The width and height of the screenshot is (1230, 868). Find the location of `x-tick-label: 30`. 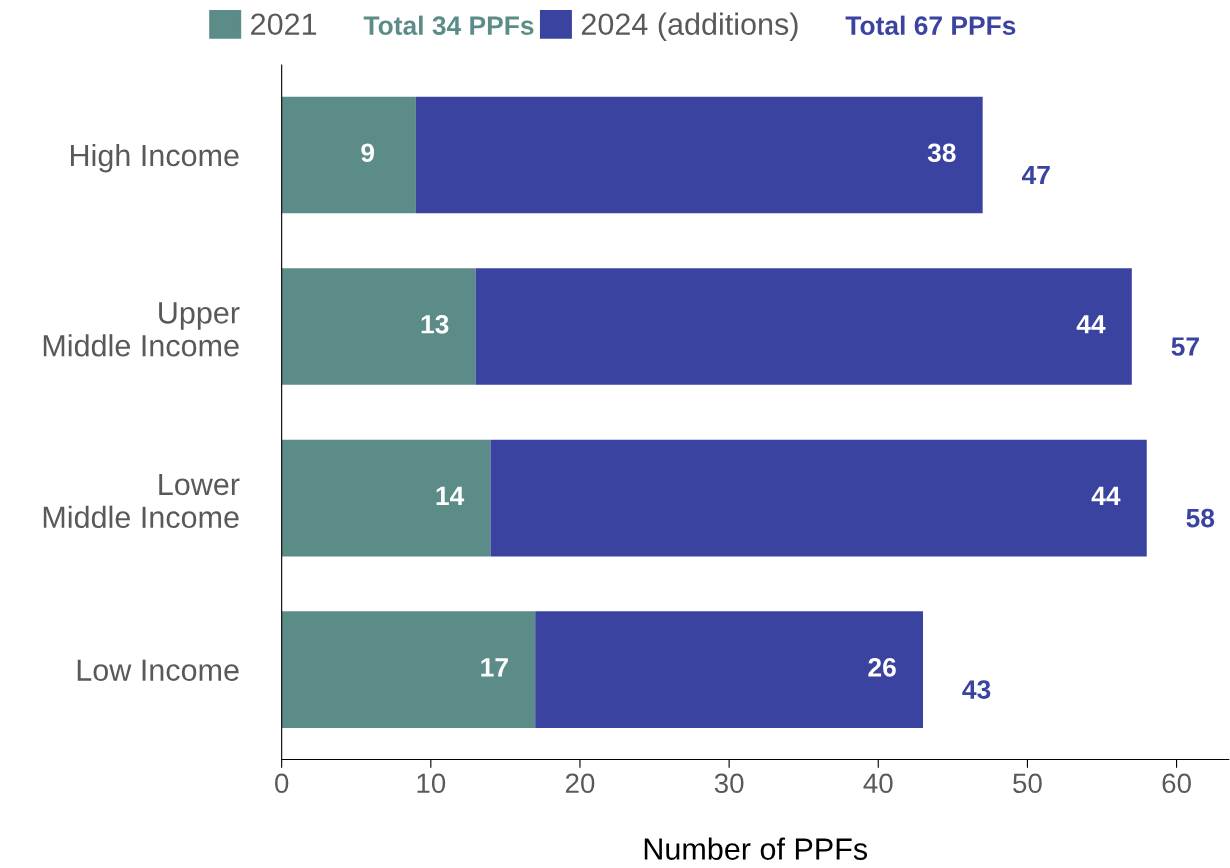

x-tick-label: 30 is located at coordinates (729, 783).